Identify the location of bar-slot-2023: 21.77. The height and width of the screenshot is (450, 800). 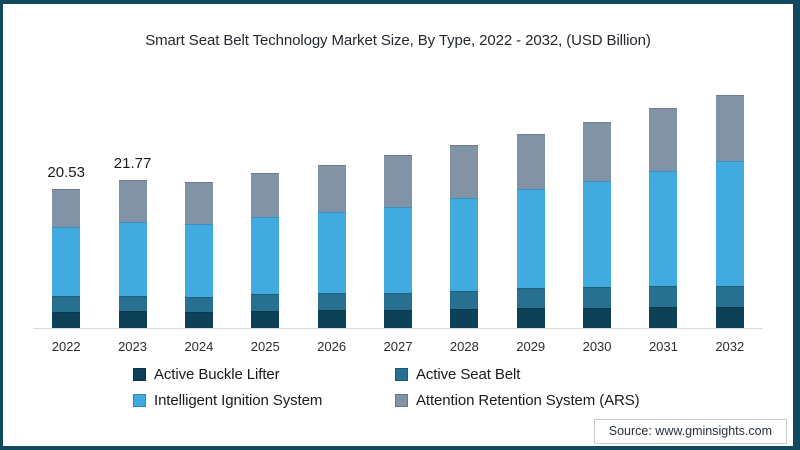
(132, 208).